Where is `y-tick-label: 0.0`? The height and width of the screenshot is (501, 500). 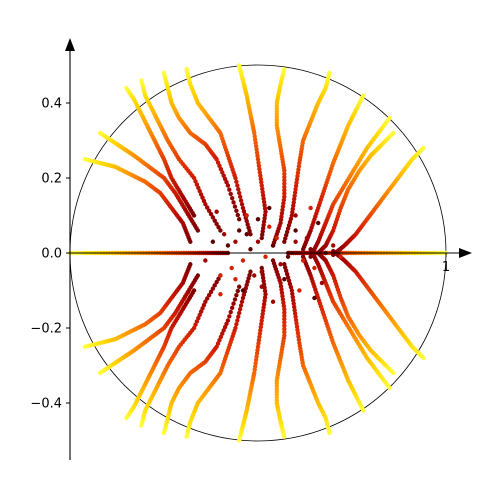
y-tick-label: 0.0 is located at coordinates (51, 254).